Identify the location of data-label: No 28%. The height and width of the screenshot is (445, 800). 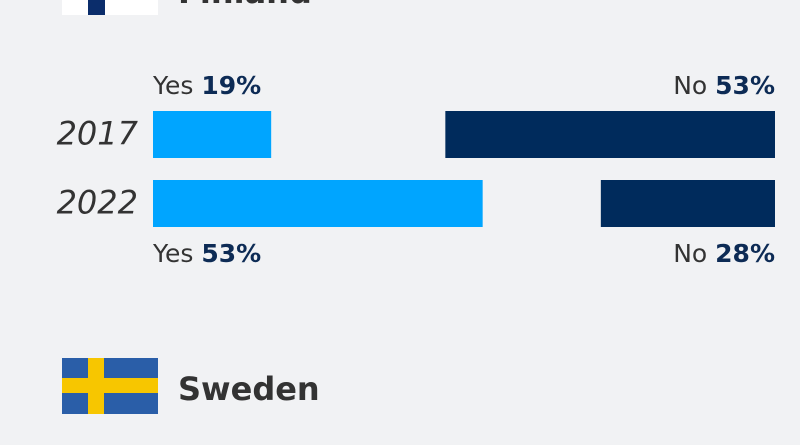
(724, 253).